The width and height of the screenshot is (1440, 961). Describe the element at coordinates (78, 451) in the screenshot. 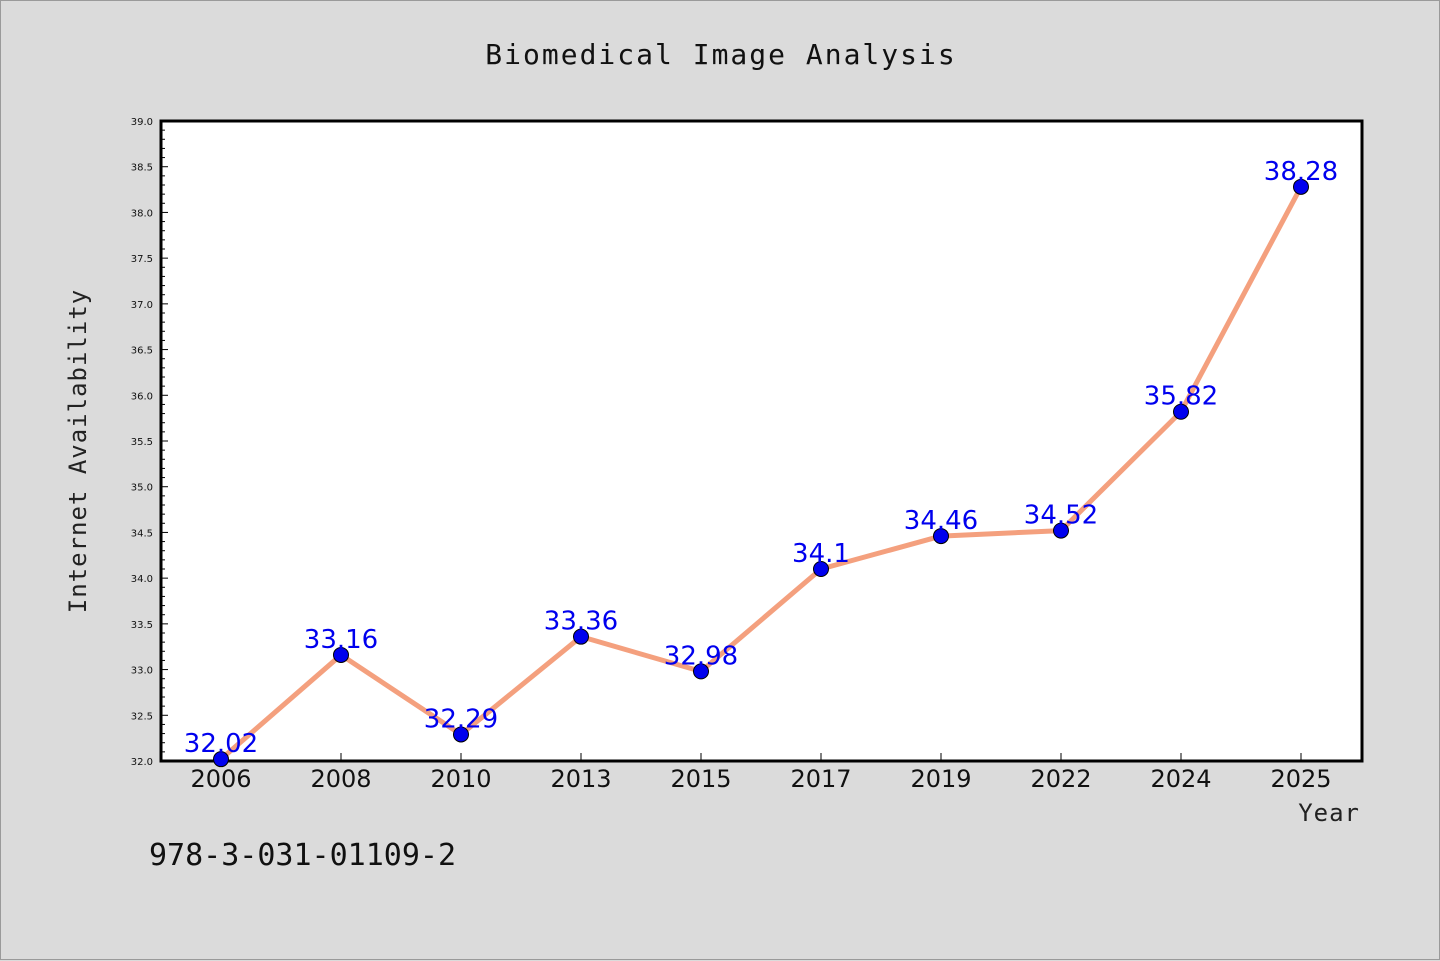

I see `y-axis-label: Internet Availability` at that location.